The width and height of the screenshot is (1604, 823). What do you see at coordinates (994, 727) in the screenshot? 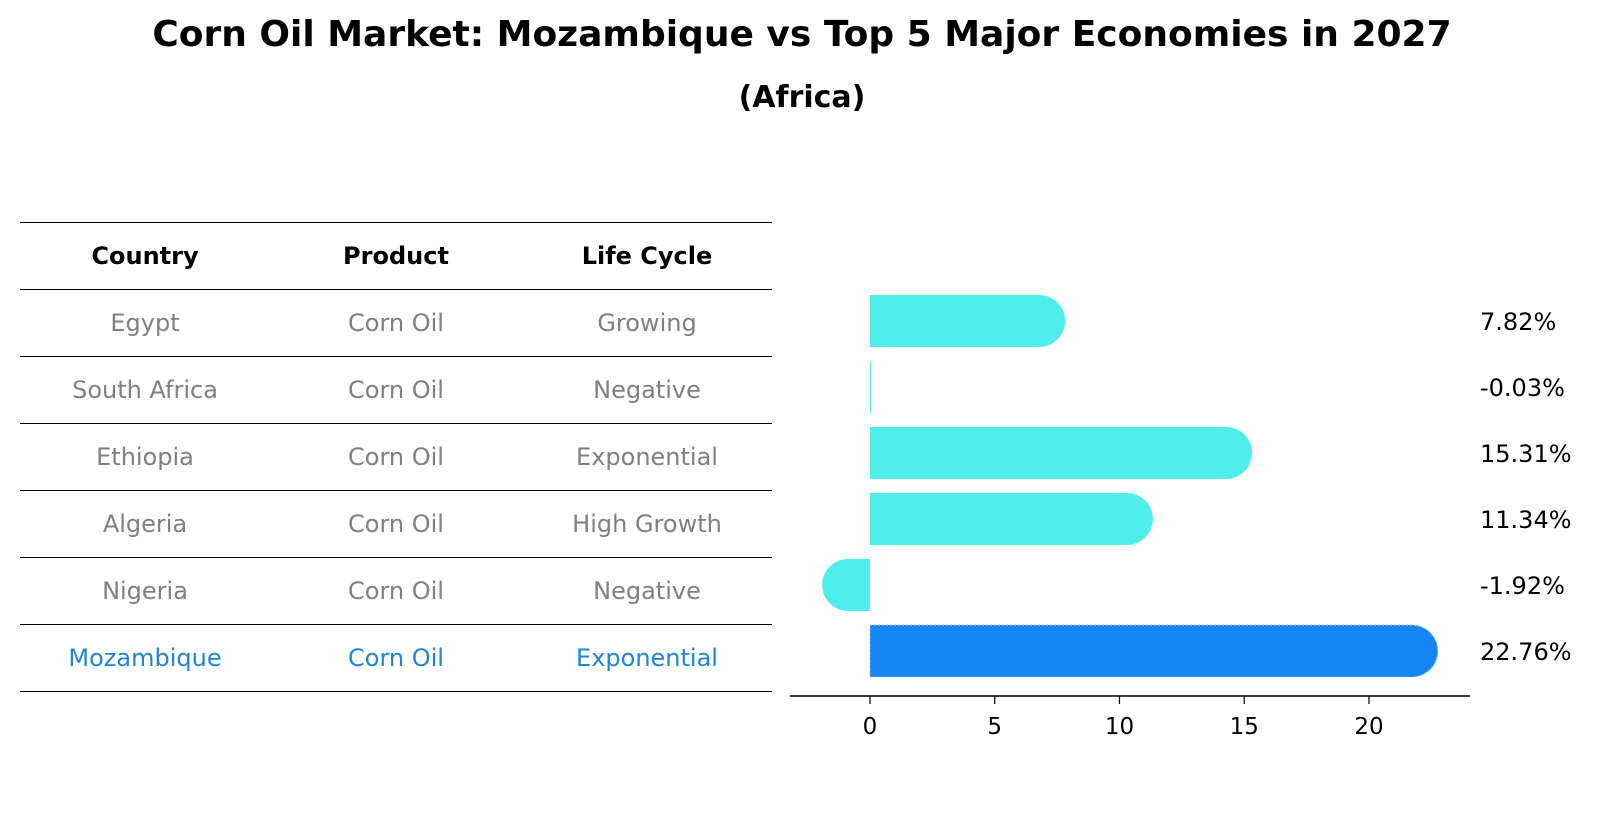
I see `x-tick-label: 5` at bounding box center [994, 727].